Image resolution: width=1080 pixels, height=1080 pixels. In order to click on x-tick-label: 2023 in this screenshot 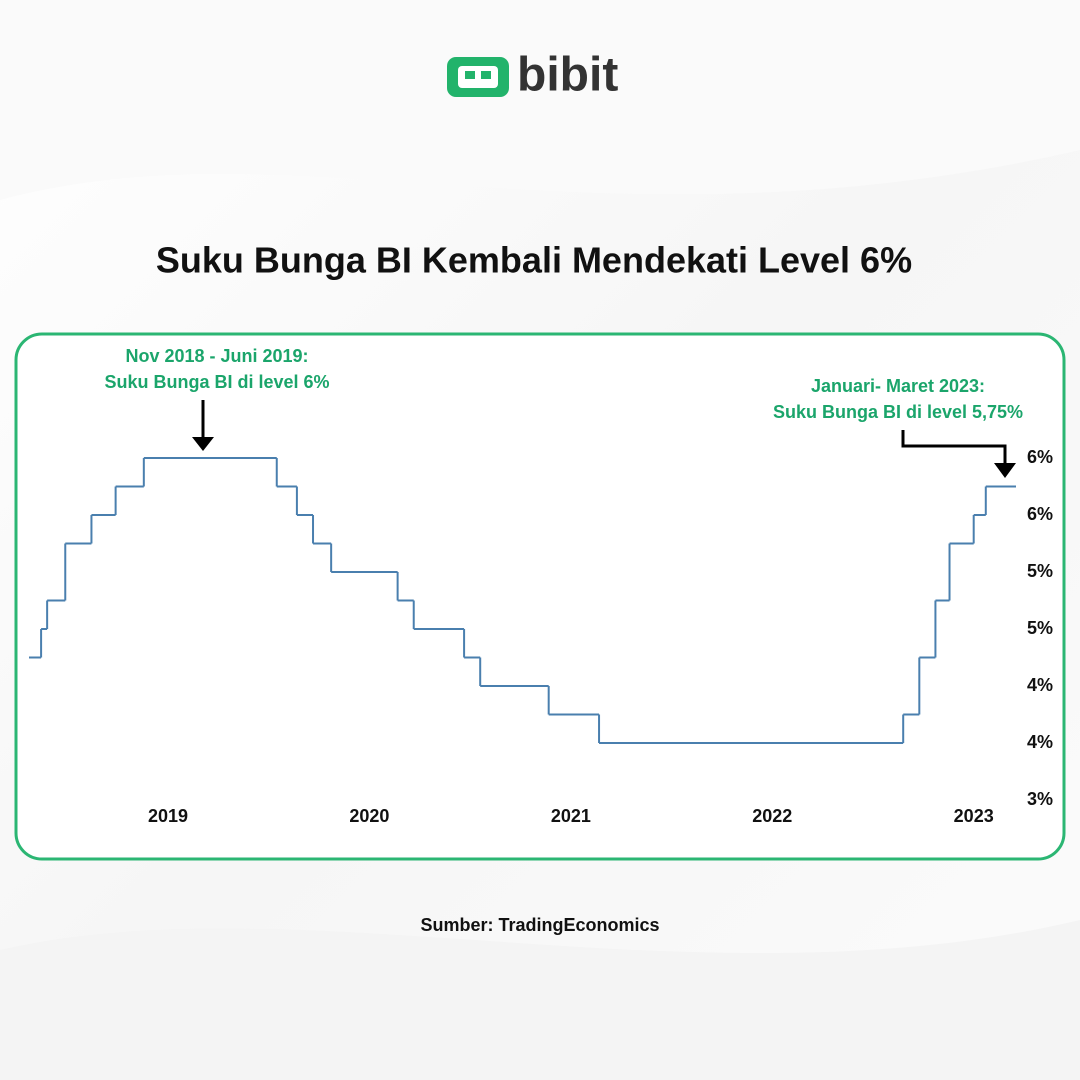, I will do `click(974, 816)`.